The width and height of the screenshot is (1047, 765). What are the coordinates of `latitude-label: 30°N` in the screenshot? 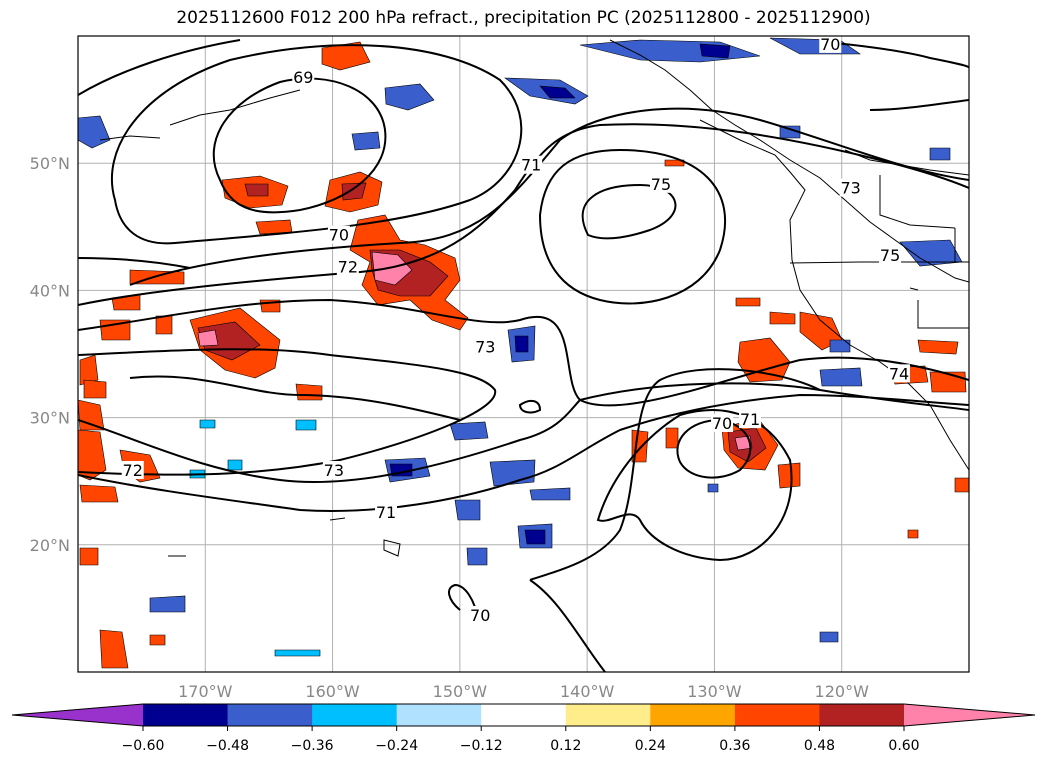 It's located at (50, 418).